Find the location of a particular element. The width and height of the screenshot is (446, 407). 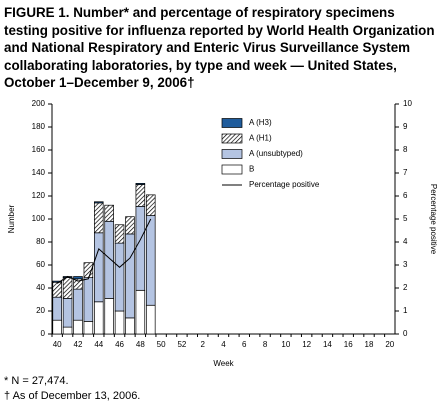

x-tick-label: 18 is located at coordinates (369, 344).